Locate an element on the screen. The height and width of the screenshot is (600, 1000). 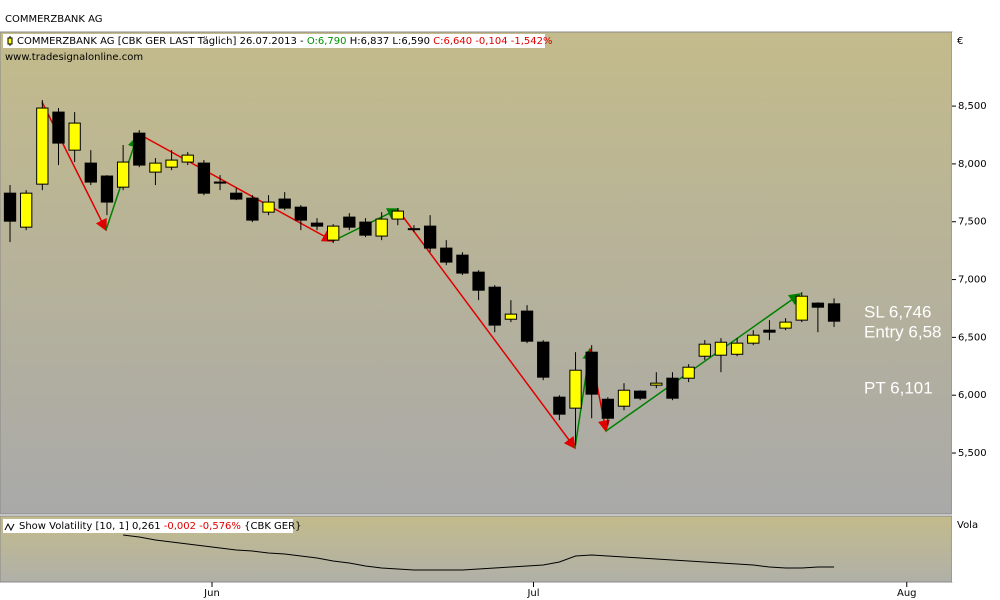
y-tick-label: 8,000 is located at coordinates (972, 164).